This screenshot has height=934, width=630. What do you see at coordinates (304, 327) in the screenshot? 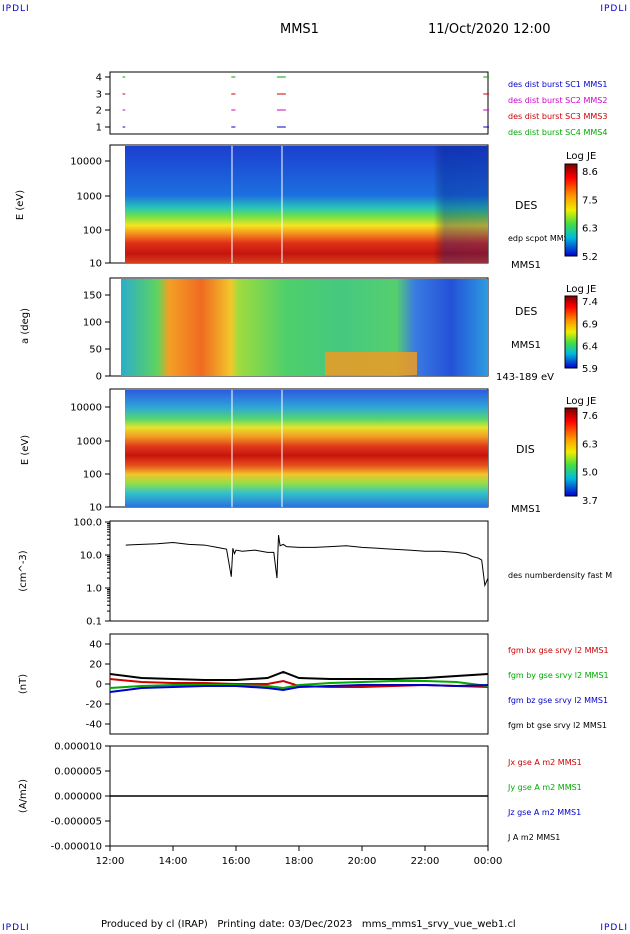
I see `des-pitch-spectrogram` at bounding box center [304, 327].